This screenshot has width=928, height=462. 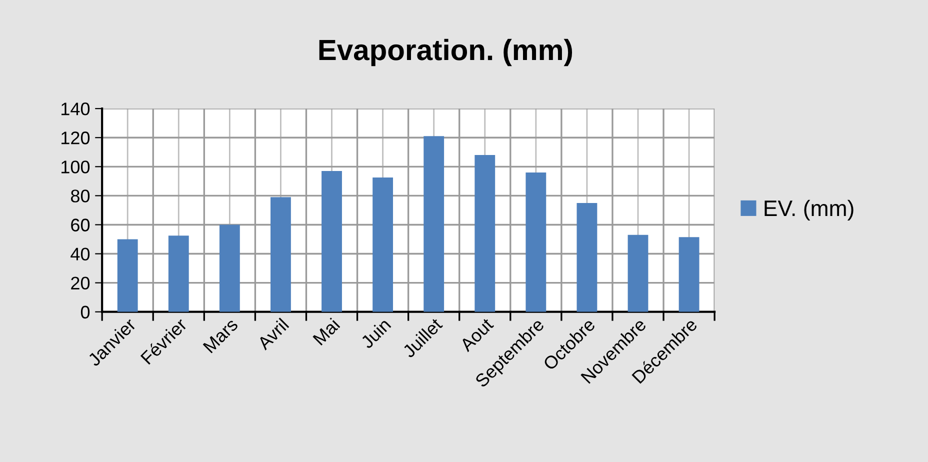 I want to click on y-tick-label: 60, so click(x=80, y=225).